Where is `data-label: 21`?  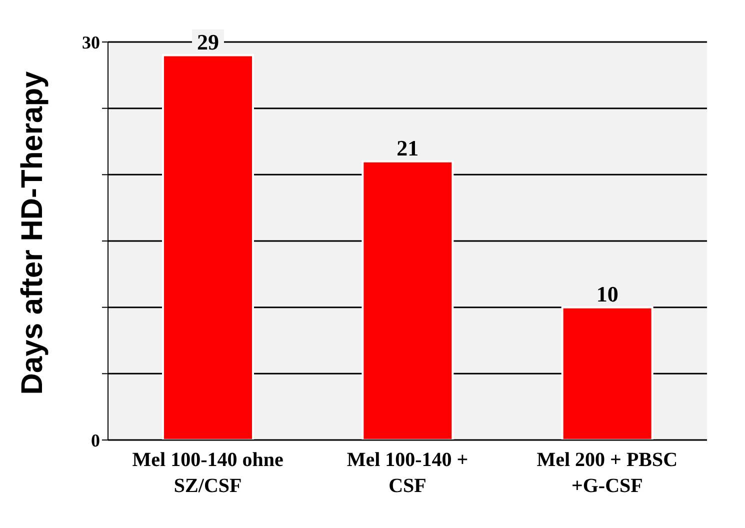
data-label: 21 is located at coordinates (407, 147).